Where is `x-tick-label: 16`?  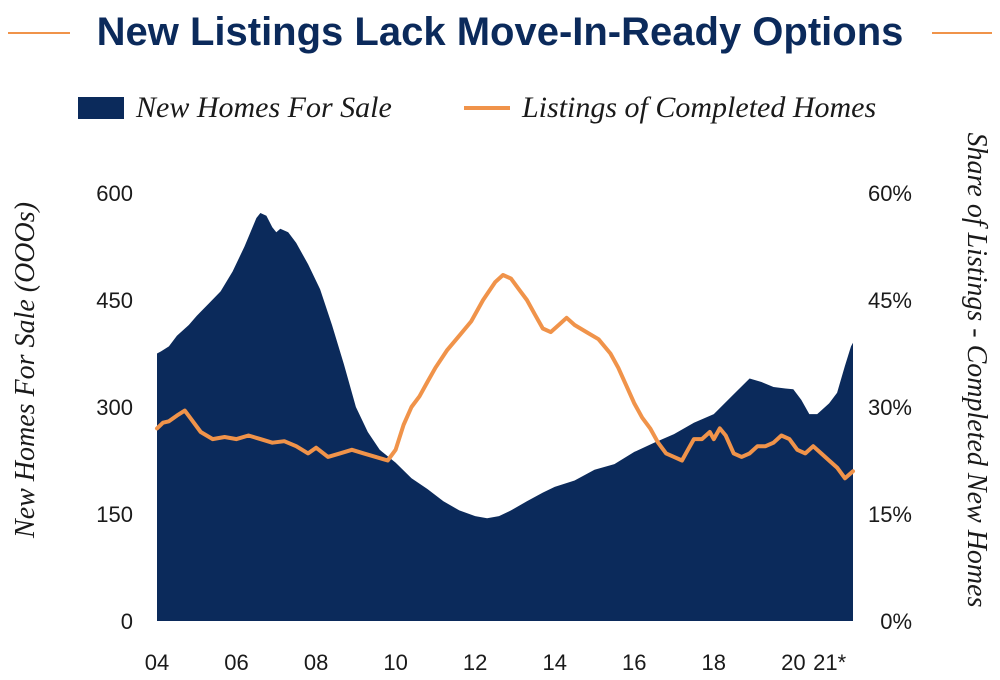
x-tick-label: 16 is located at coordinates (634, 662).